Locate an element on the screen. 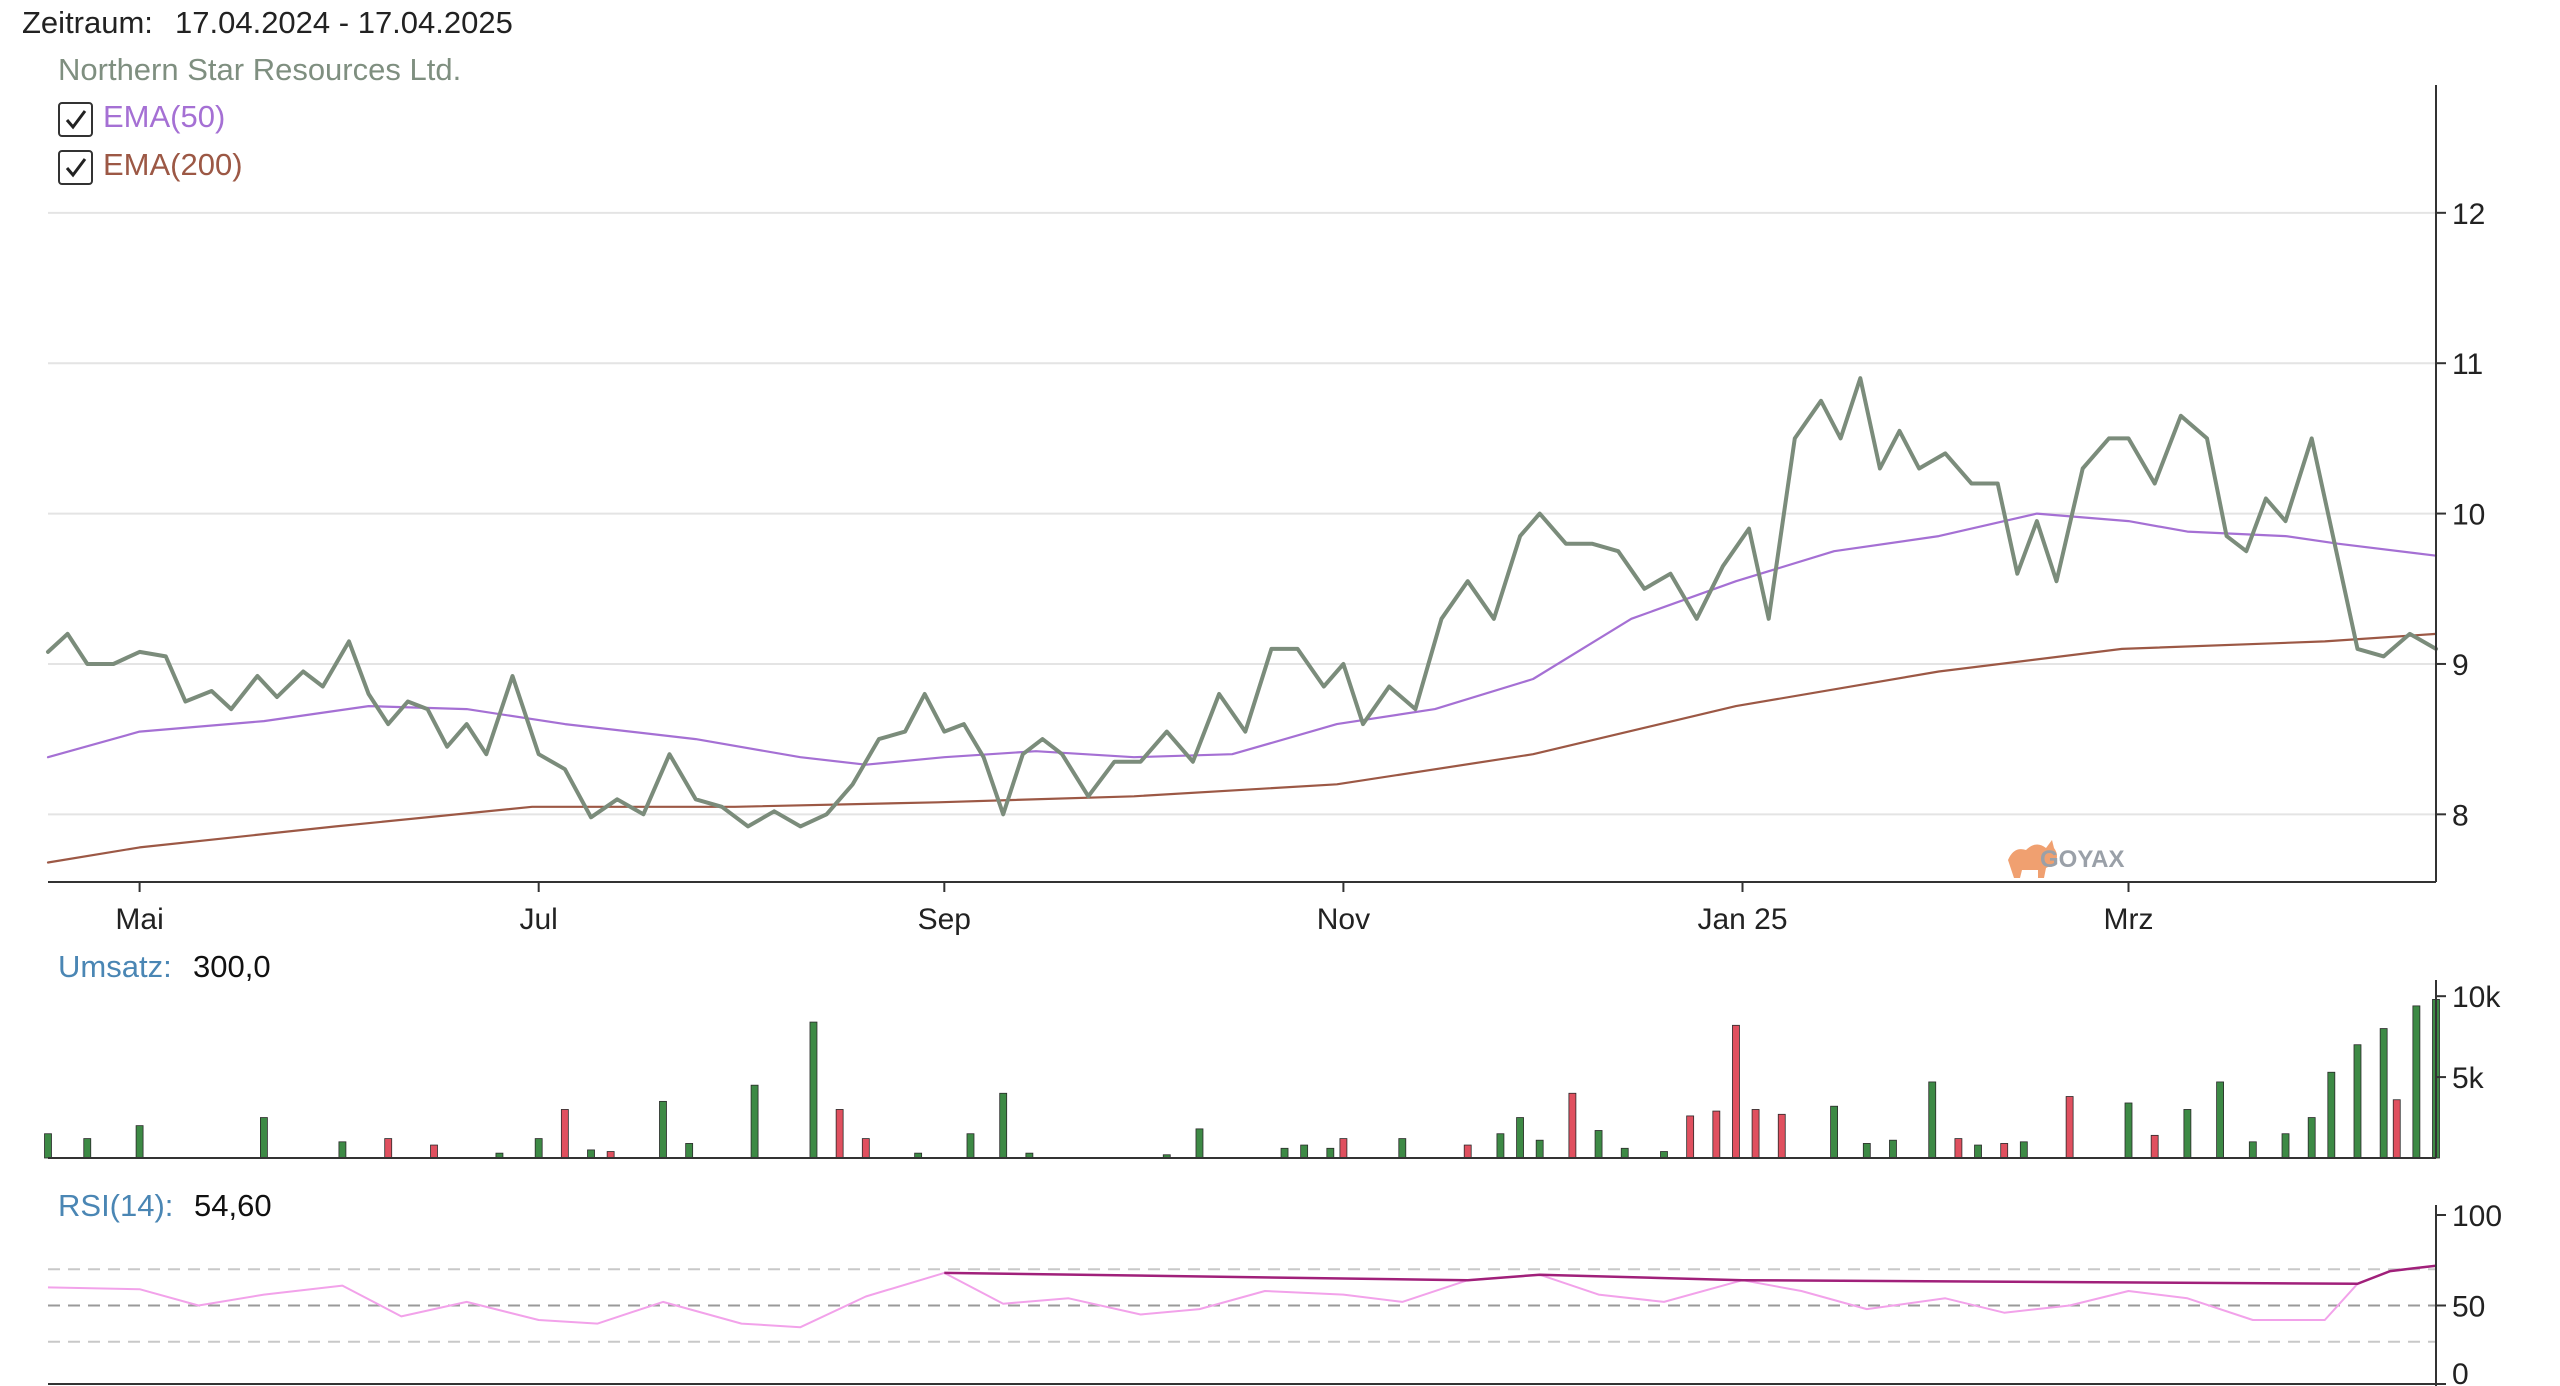 The height and width of the screenshot is (1386, 2560). legend-ema50-label: EMA(50) is located at coordinates (164, 116).